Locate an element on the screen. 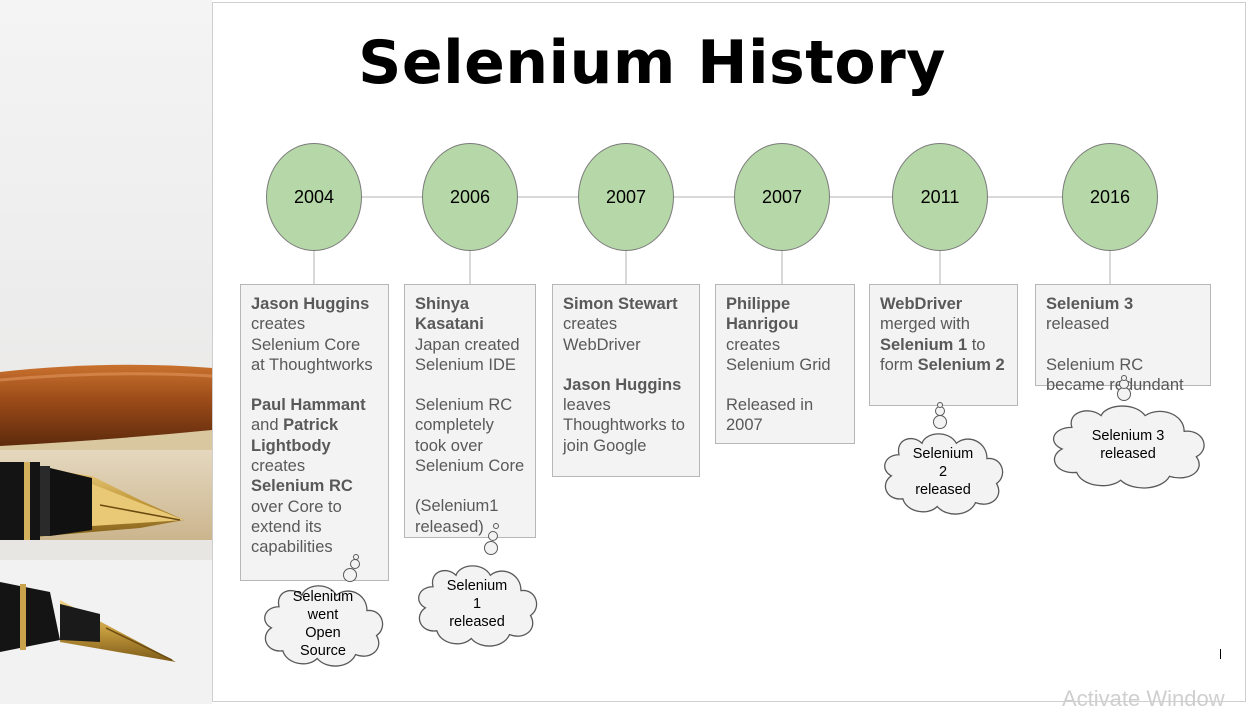 Image resolution: width=1249 pixels, height=712 pixels. year-node: 2011 is located at coordinates (940, 197).